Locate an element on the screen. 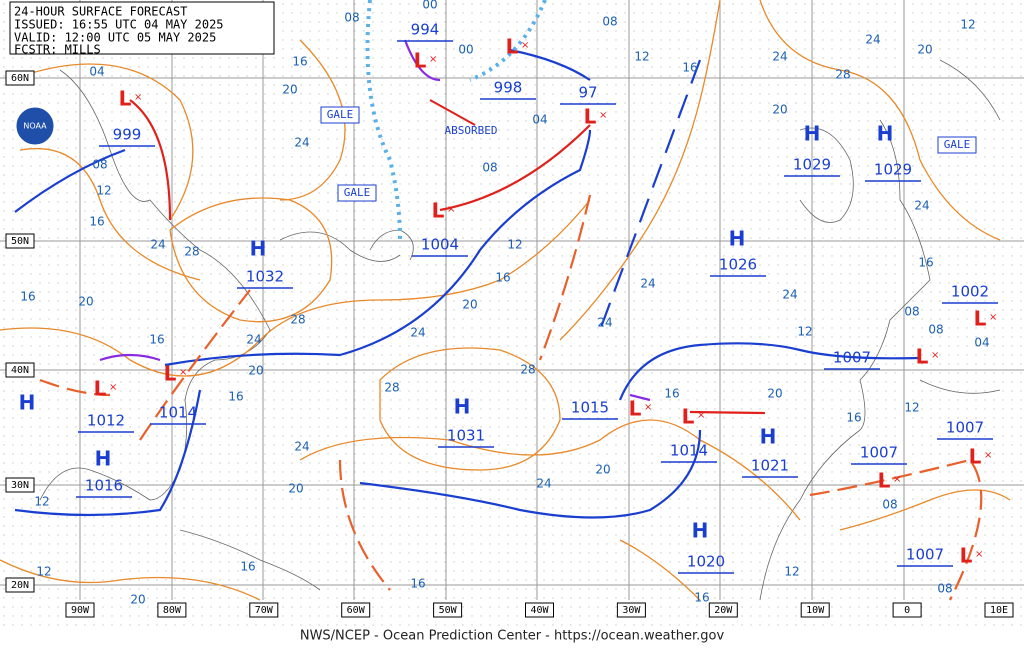 The height and width of the screenshot is (652, 1024). lon-label: 70W is located at coordinates (264, 610).